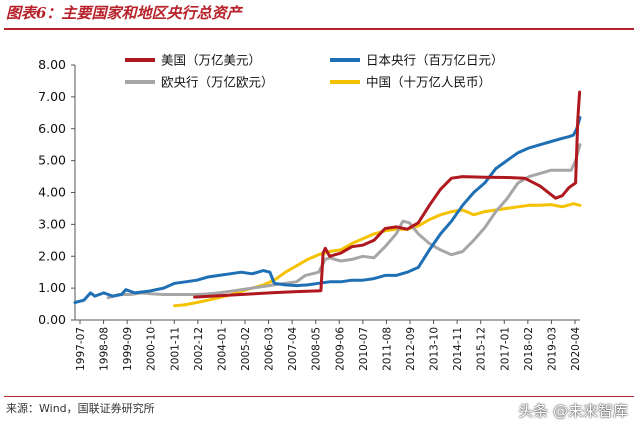  I want to click on x-tick-label: 2015-12, so click(482, 349).